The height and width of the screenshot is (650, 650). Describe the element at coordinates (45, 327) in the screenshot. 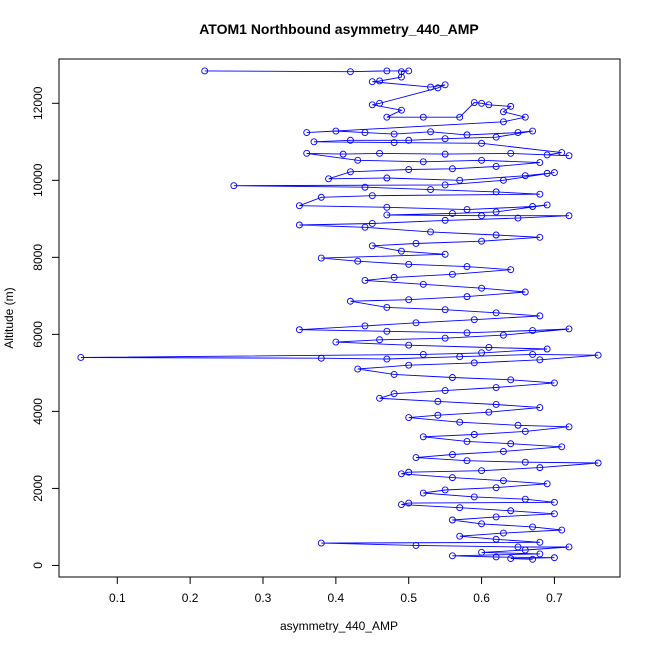

I see `y-axis: 0 2000 4000 6000 8000 10000 12000` at that location.